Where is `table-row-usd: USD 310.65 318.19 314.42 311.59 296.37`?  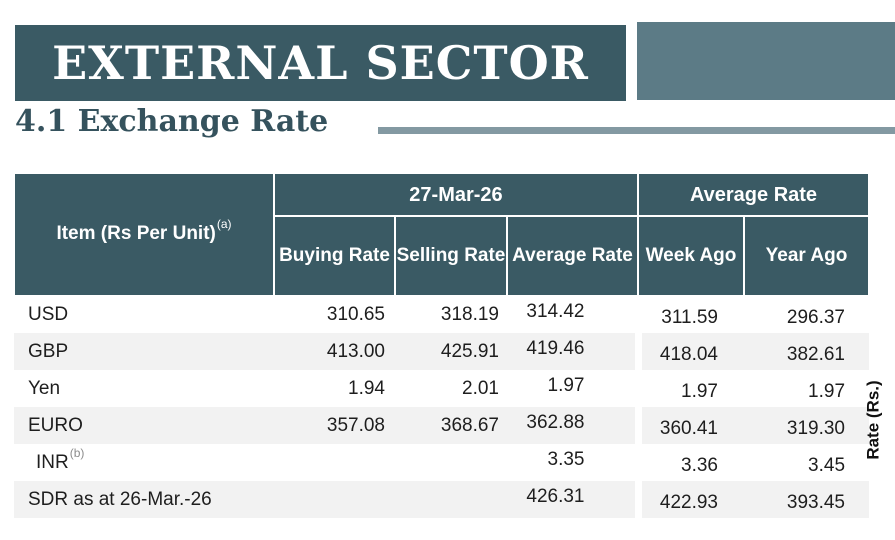 table-row-usd: USD 310.65 318.19 314.42 311.59 296.37 is located at coordinates (441, 314).